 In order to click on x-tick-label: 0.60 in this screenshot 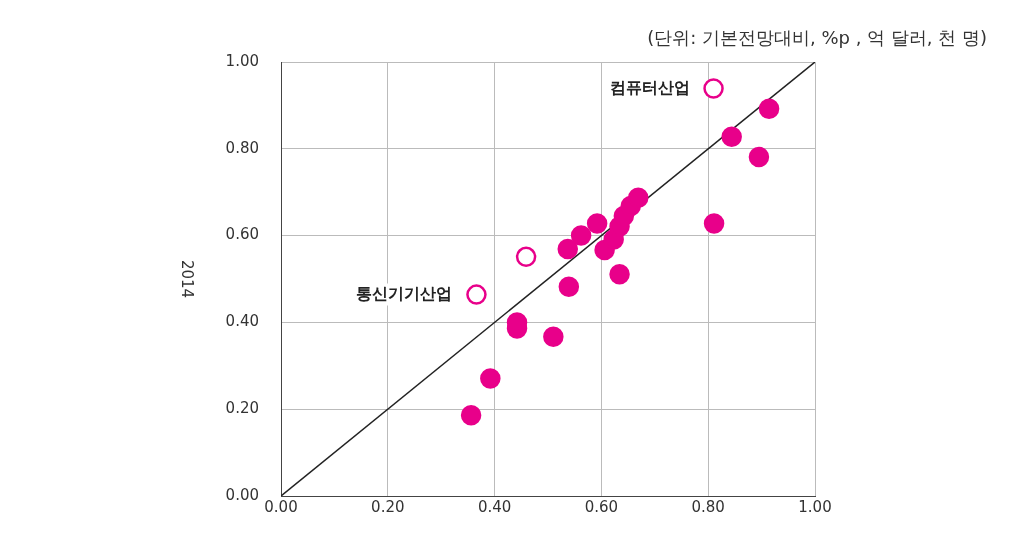, I will do `click(601, 506)`.